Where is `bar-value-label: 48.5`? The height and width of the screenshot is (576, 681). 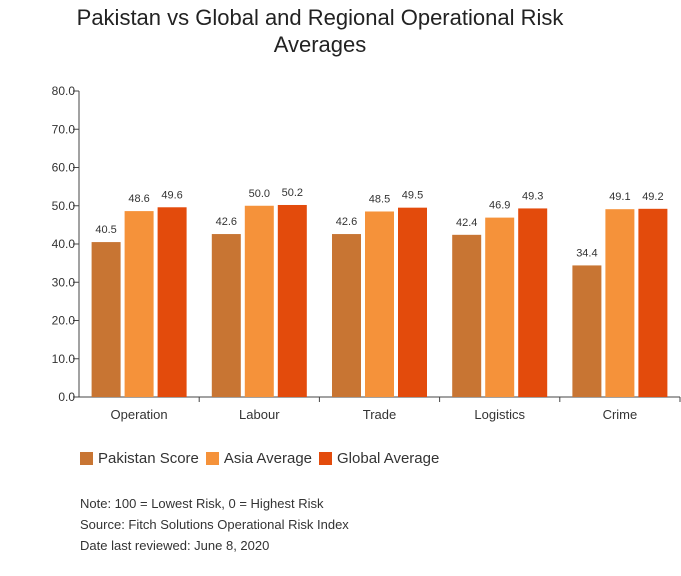
bar-value-label: 48.5 is located at coordinates (379, 199).